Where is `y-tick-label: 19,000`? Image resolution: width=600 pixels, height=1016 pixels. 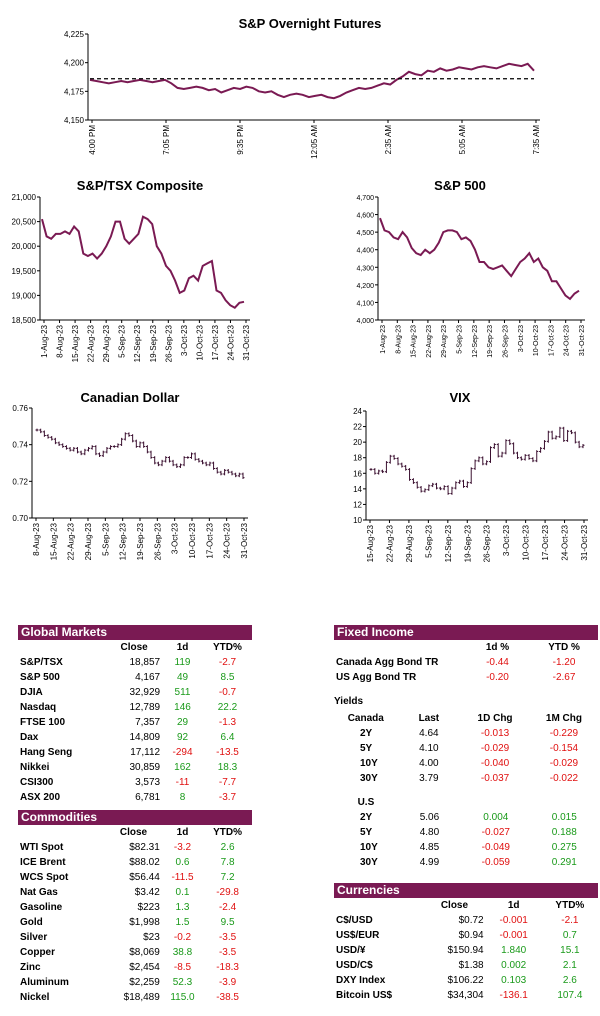
y-tick-label: 19,000 is located at coordinates (24, 295).